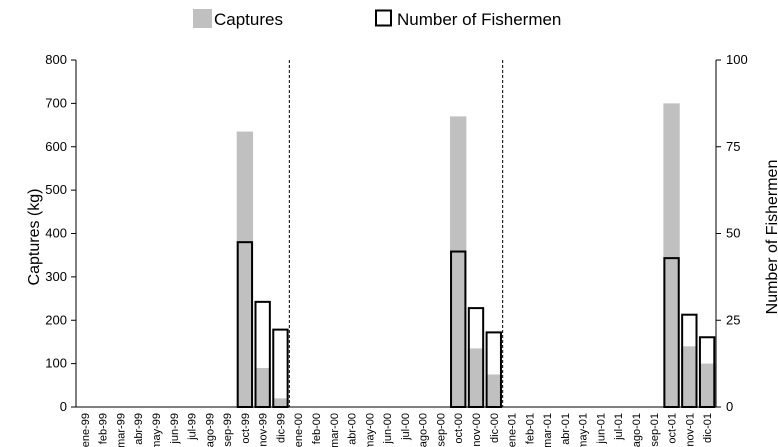 The width and height of the screenshot is (778, 447). I want to click on x-tick-label-ago-99: ago-99, so click(210, 430).